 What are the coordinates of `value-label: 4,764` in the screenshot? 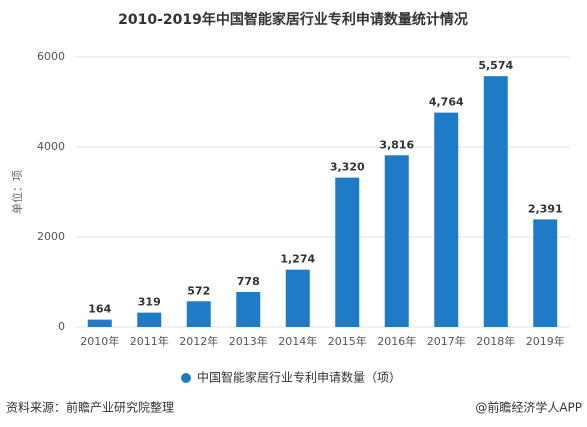 It's located at (446, 102).